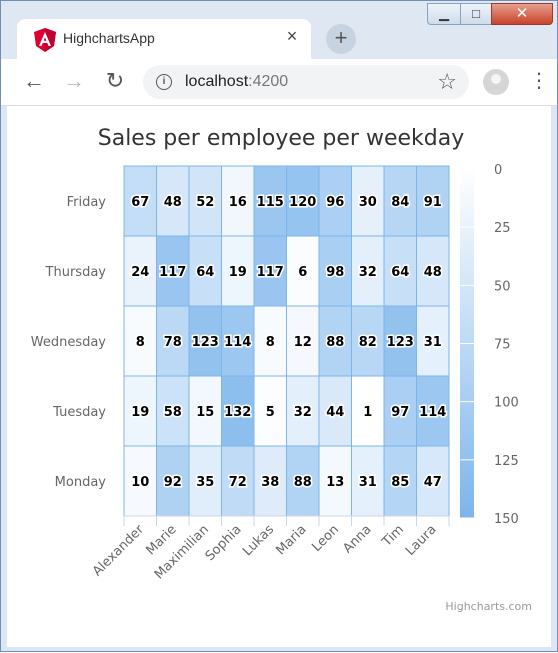  Describe the element at coordinates (140, 342) in the screenshot. I see `data-label: 8` at that location.